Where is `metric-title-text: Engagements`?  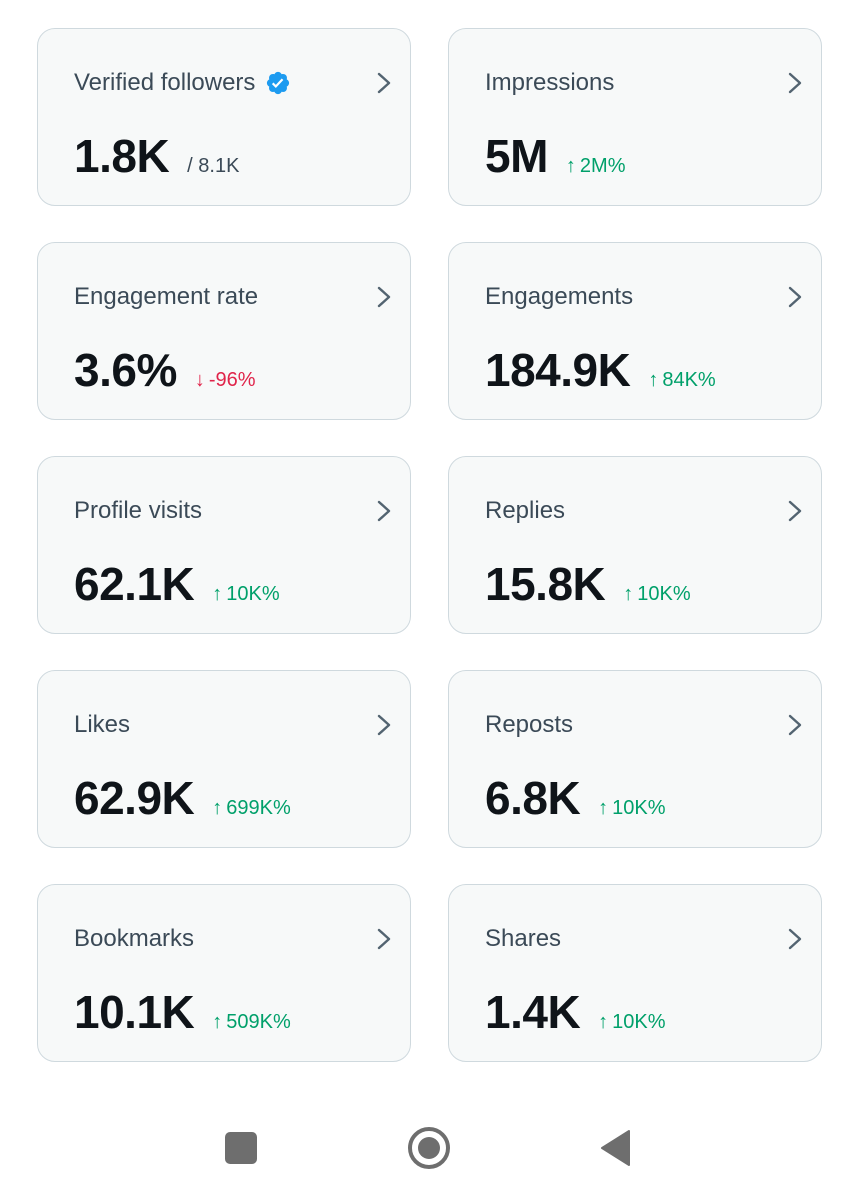
metric-title-text: Engagements is located at coordinates (559, 296).